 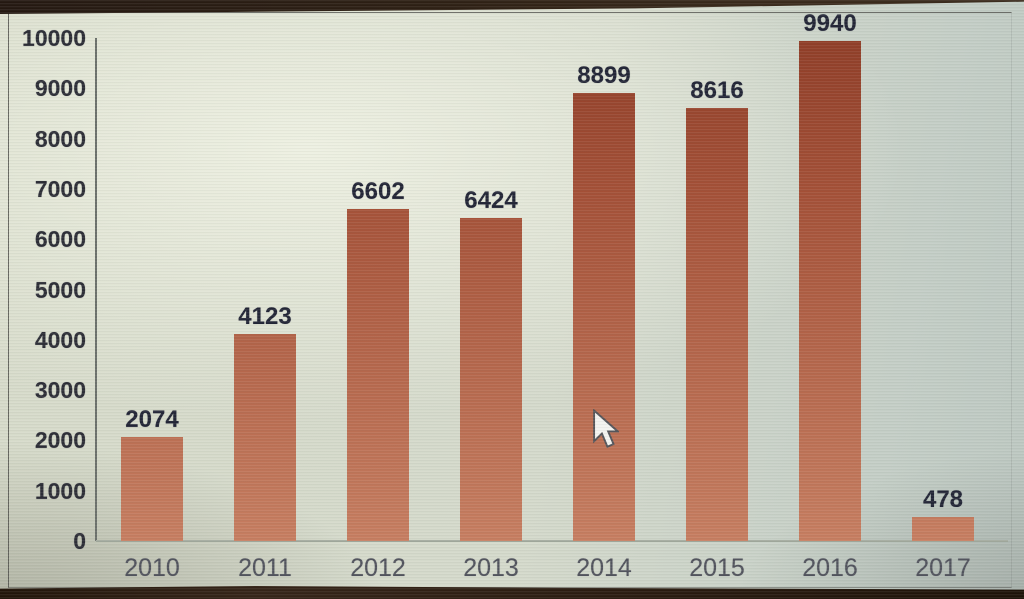 What do you see at coordinates (265, 437) in the screenshot?
I see `bar-2011` at bounding box center [265, 437].